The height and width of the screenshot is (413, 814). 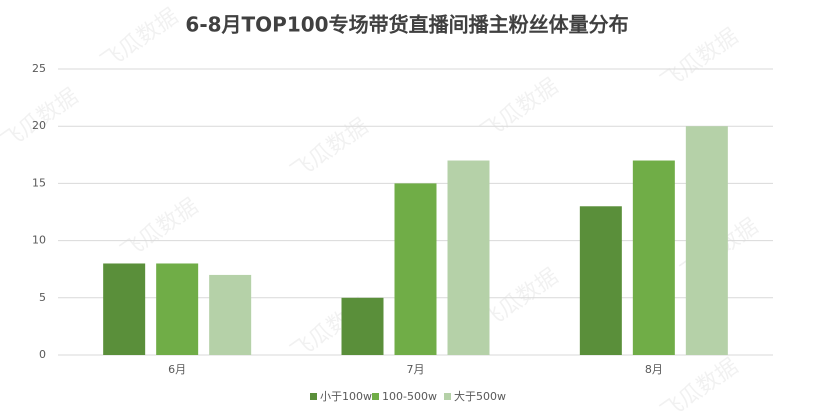 What do you see at coordinates (177, 369) in the screenshot?
I see `x-tick-label: 6月` at bounding box center [177, 369].